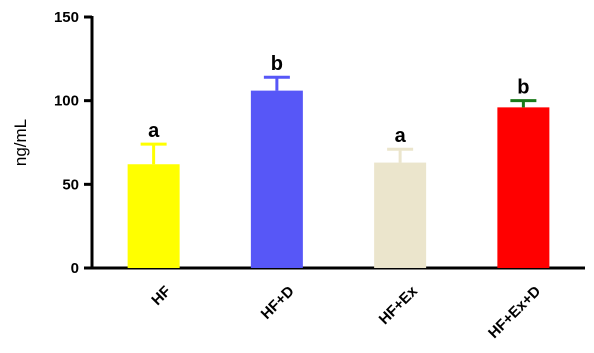 This screenshot has width=594, height=353. What do you see at coordinates (20, 142) in the screenshot?
I see `y-axis-title: ng/mL` at bounding box center [20, 142].